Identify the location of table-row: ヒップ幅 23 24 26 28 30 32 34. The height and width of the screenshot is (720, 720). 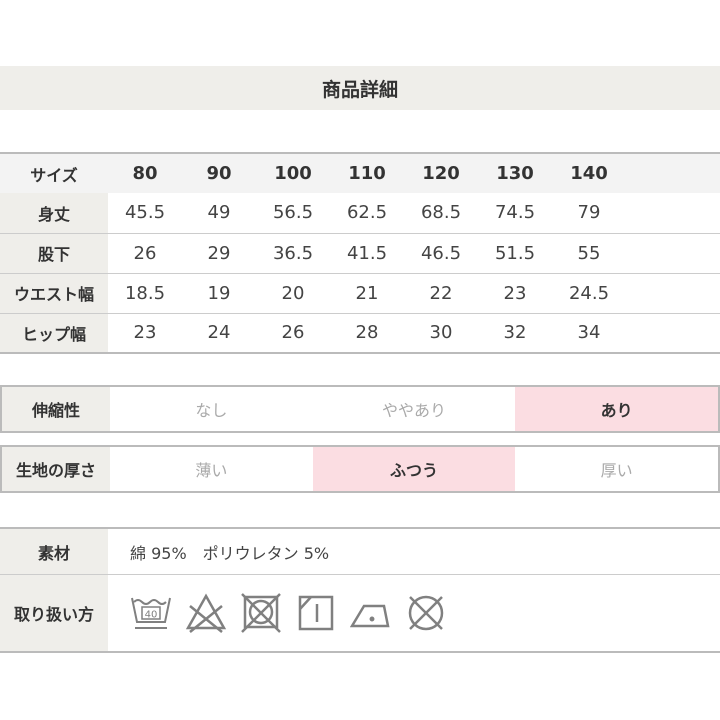
(360, 333).